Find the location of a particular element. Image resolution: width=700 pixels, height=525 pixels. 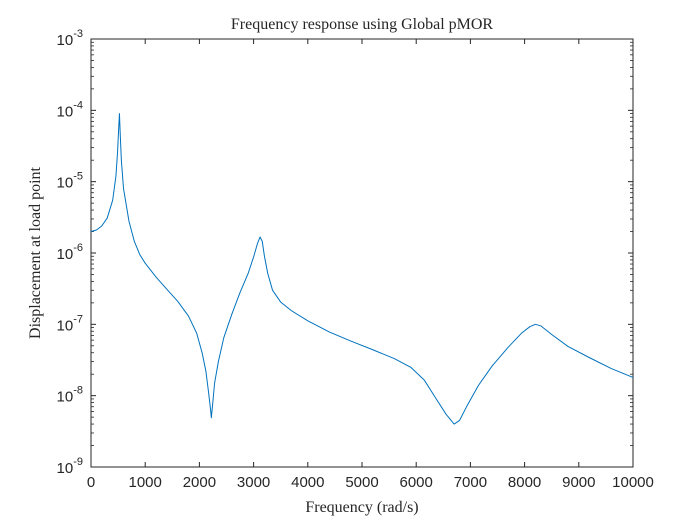

x-tick-label: 1000 is located at coordinates (145, 482).